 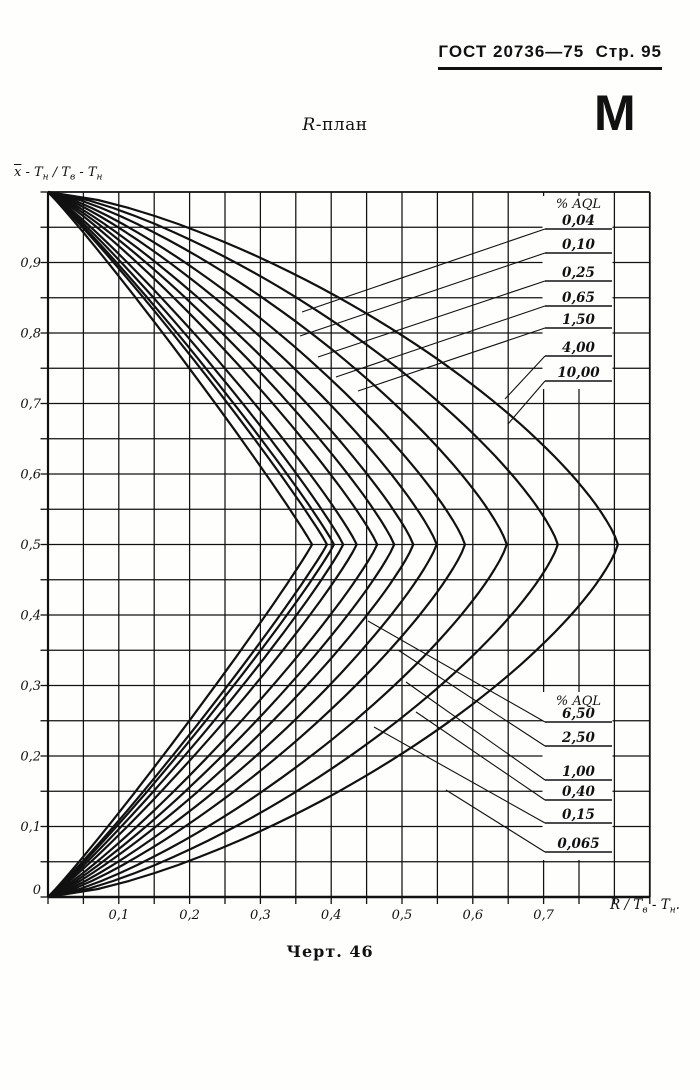 I want to click on x-tick-label: 0,5, so click(x=402, y=915).